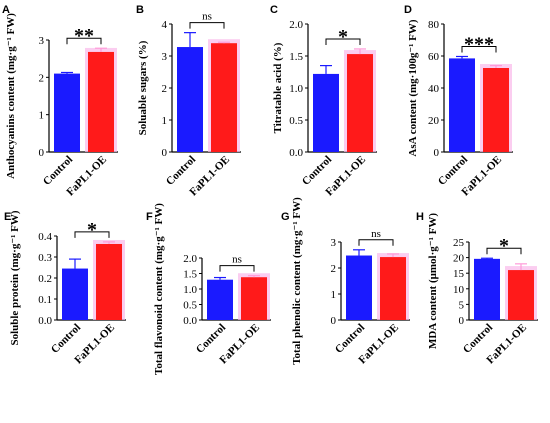 Image resolution: width=550 pixels, height=423 pixels. I want to click on y-tick-label: 0.3, so click(45, 258).